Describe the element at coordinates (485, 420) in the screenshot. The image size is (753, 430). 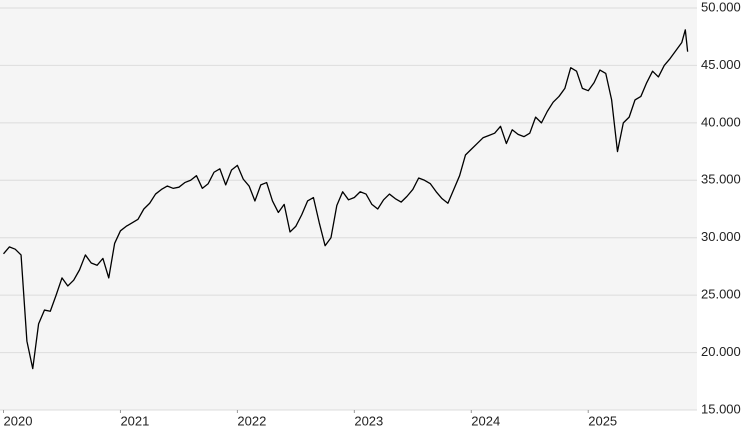
I see `x-tick-label: 2024` at that location.